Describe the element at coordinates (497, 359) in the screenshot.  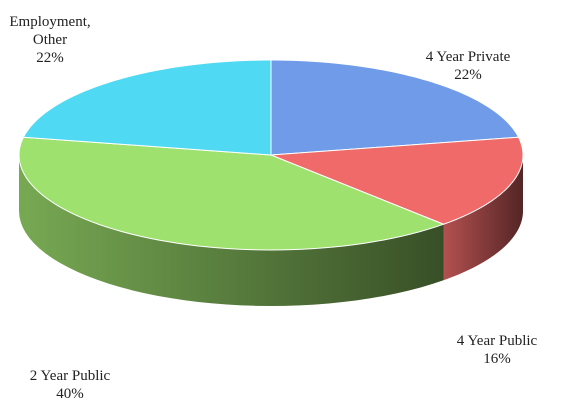
I see `value-label: 16%` at that location.